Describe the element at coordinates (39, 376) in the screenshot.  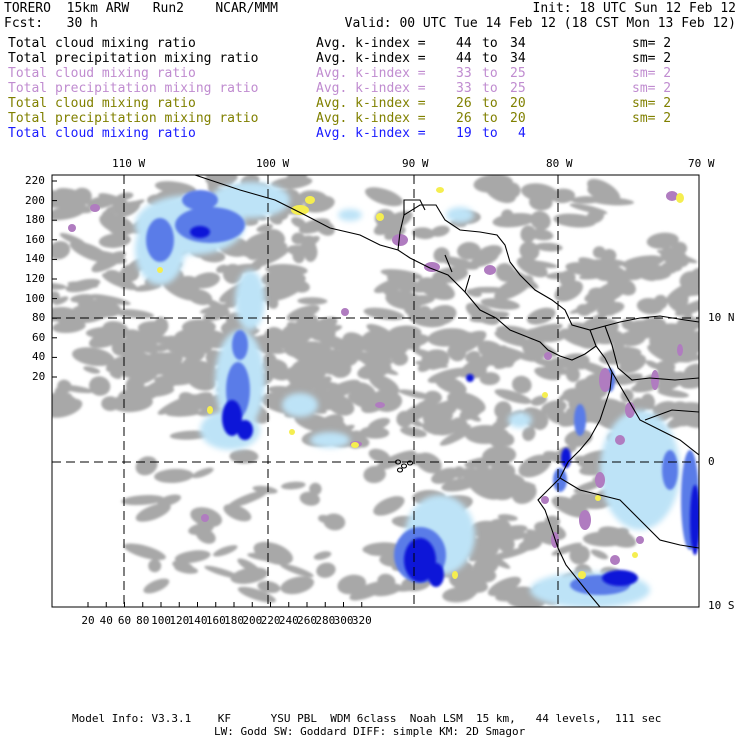
I see `grid-row-tick-label: 20` at that location.